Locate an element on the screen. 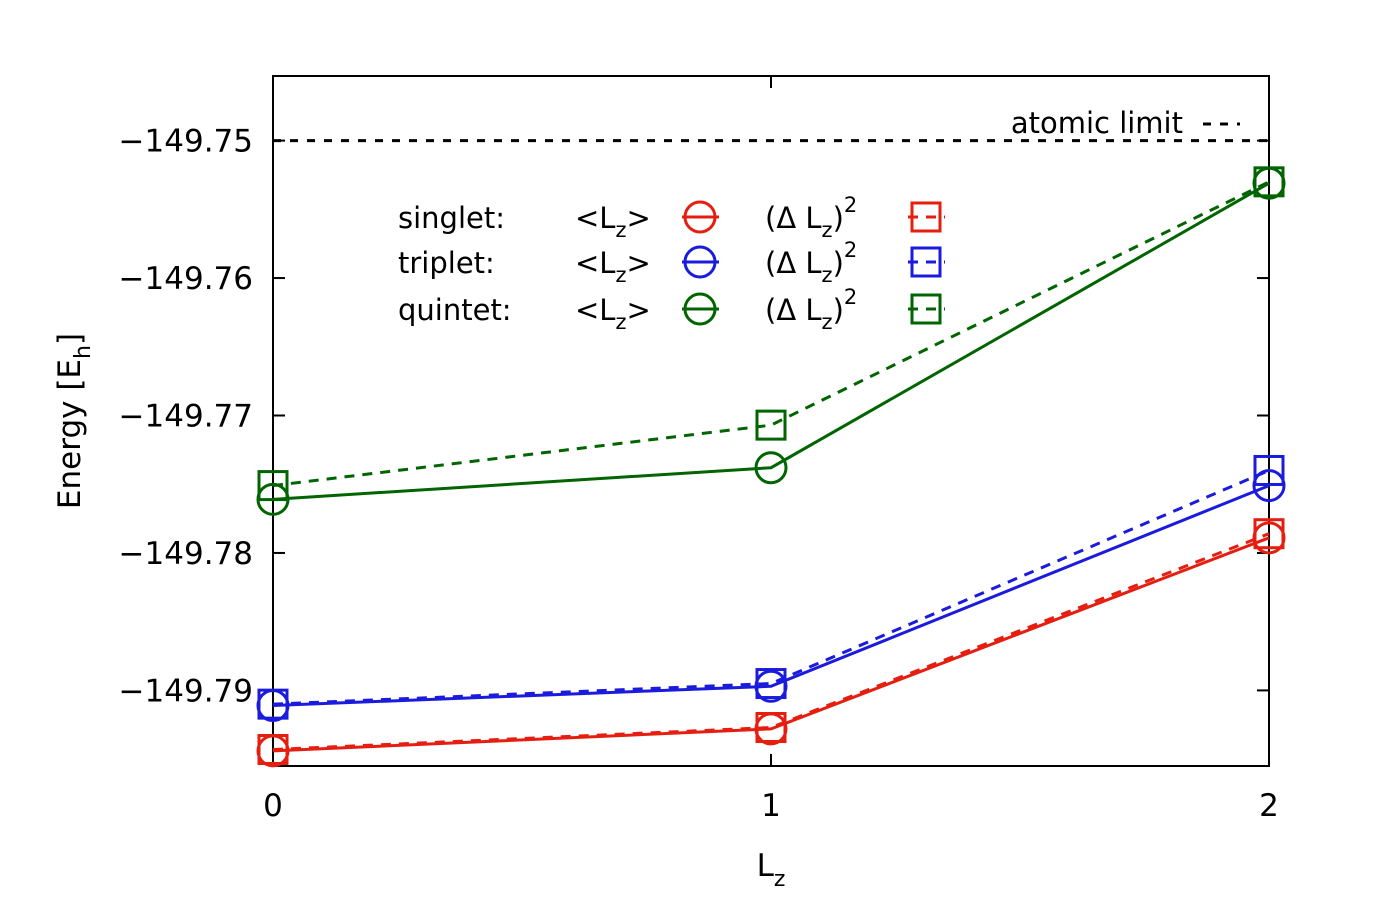 This screenshot has width=1388, height=911. y-axis-title-sub: h is located at coordinates (83, 352).